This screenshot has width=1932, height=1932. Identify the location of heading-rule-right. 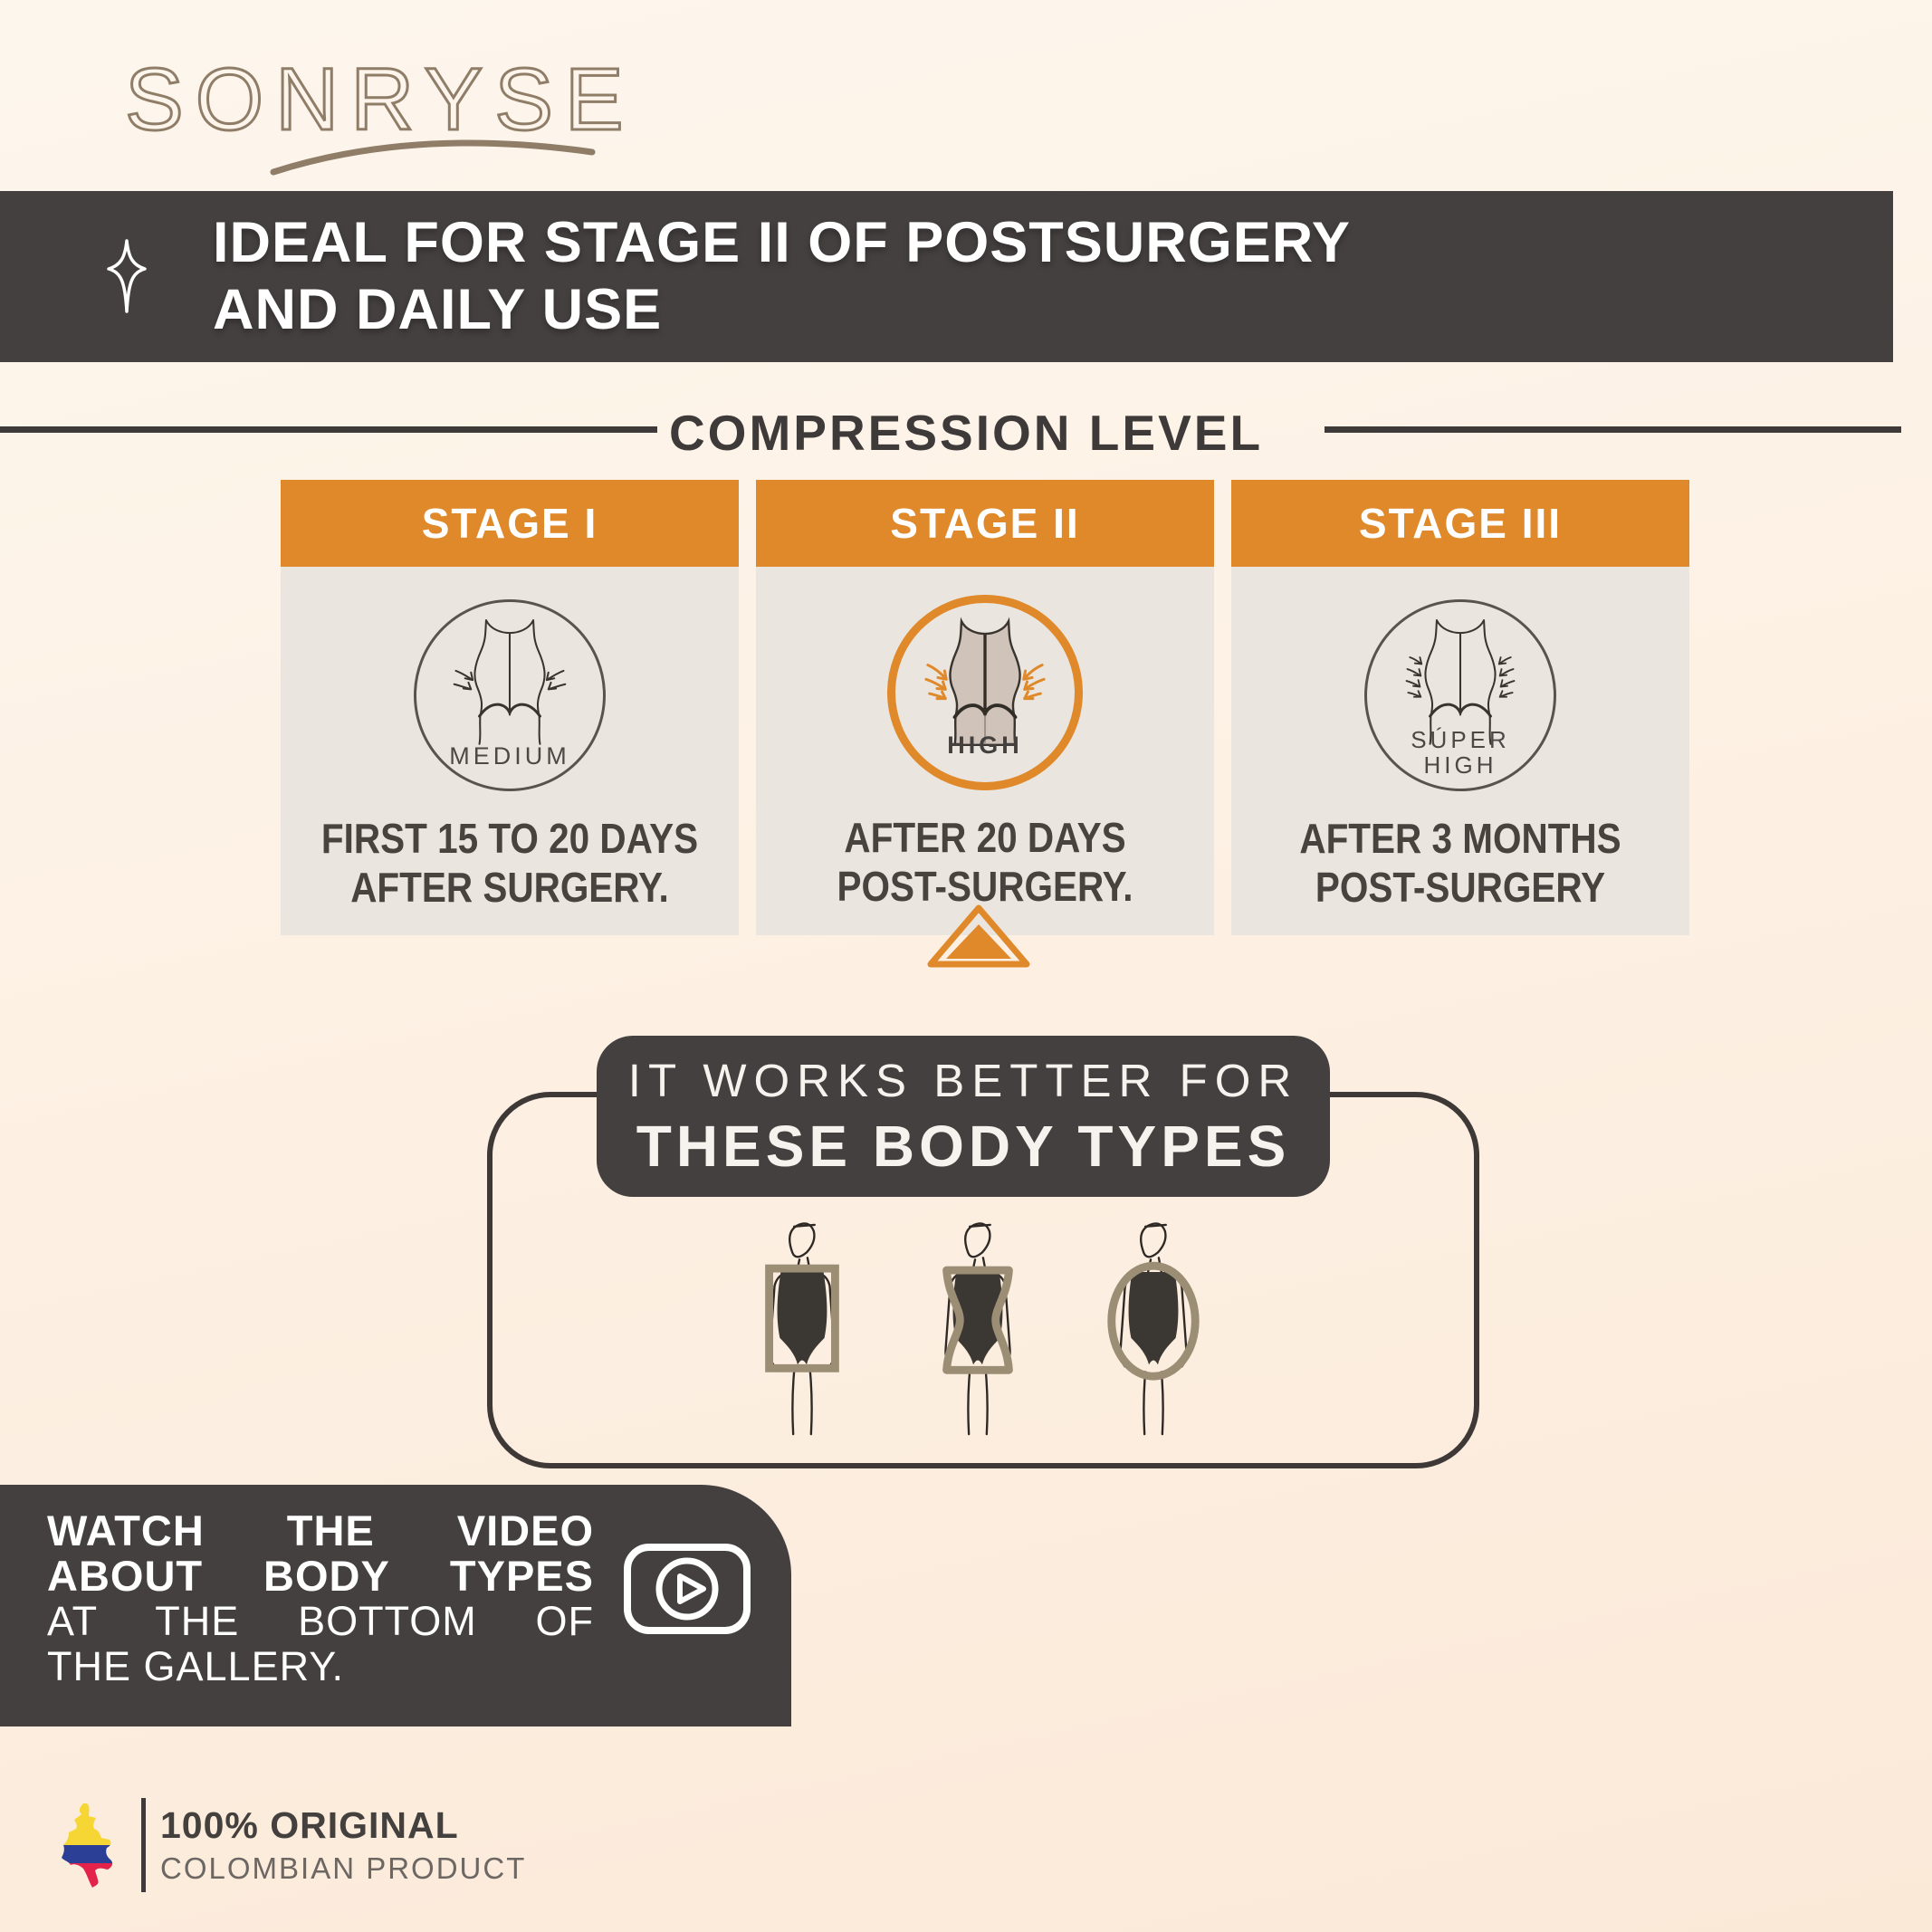
(1613, 429).